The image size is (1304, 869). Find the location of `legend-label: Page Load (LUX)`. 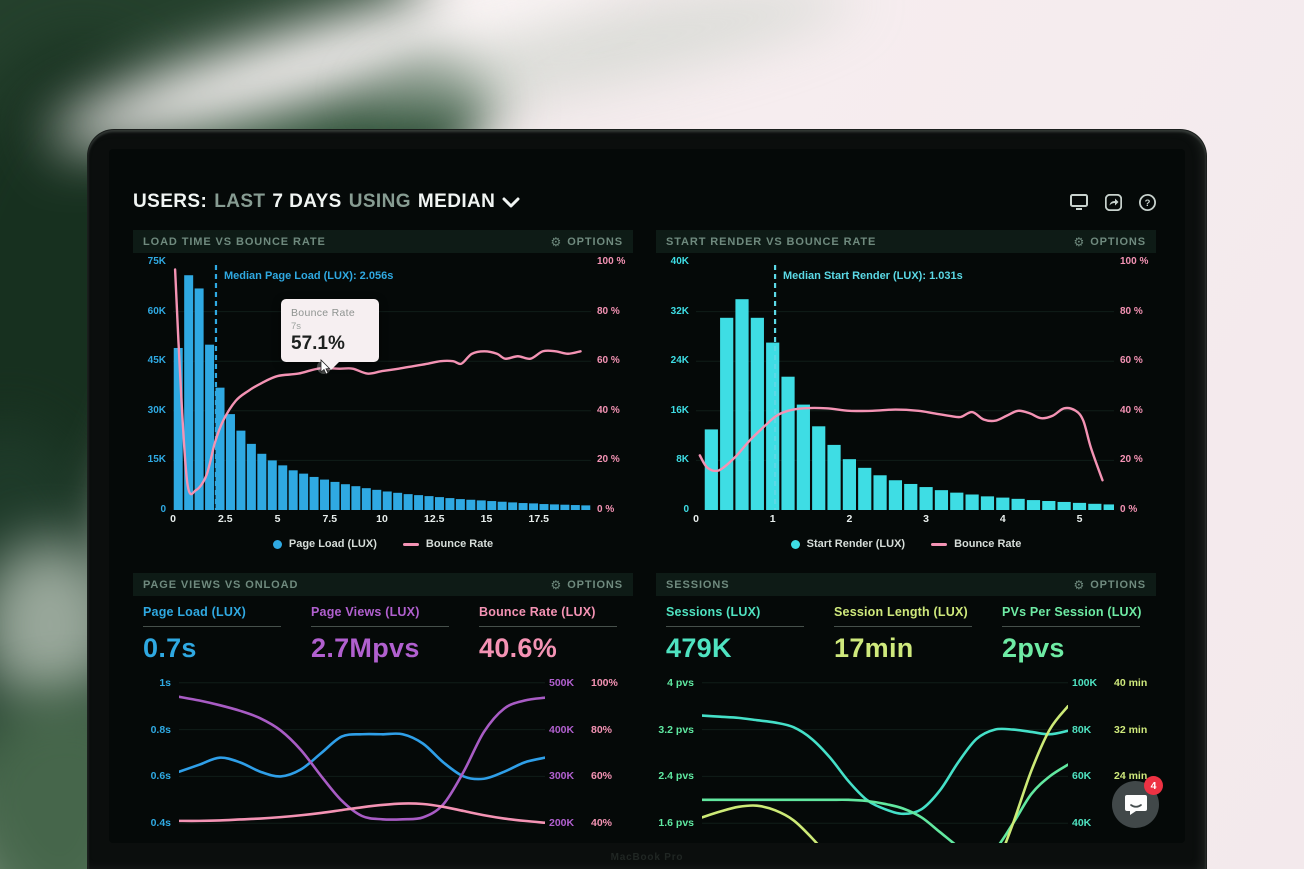

legend-label: Page Load (LUX) is located at coordinates (332, 544).